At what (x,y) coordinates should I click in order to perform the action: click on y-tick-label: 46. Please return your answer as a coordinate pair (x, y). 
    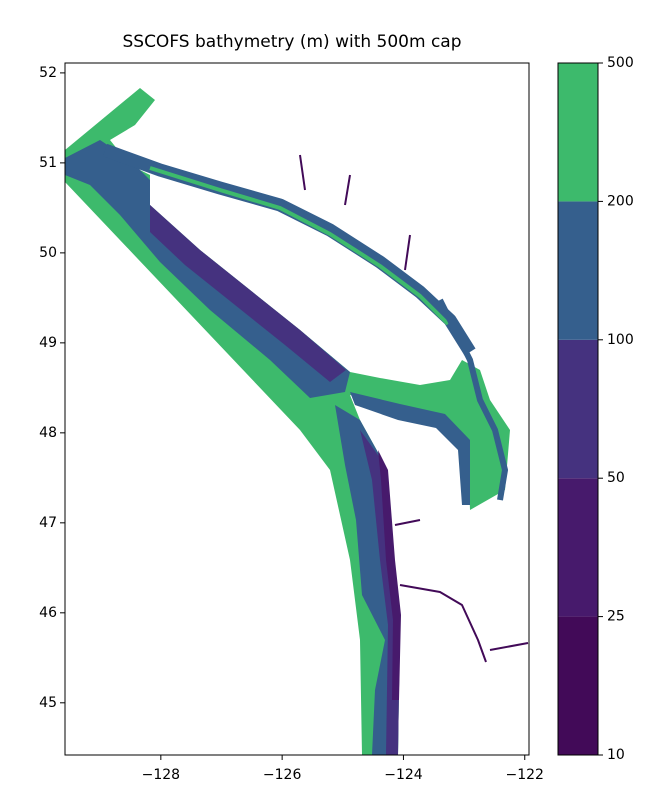
    Looking at the image, I should click on (48, 613).